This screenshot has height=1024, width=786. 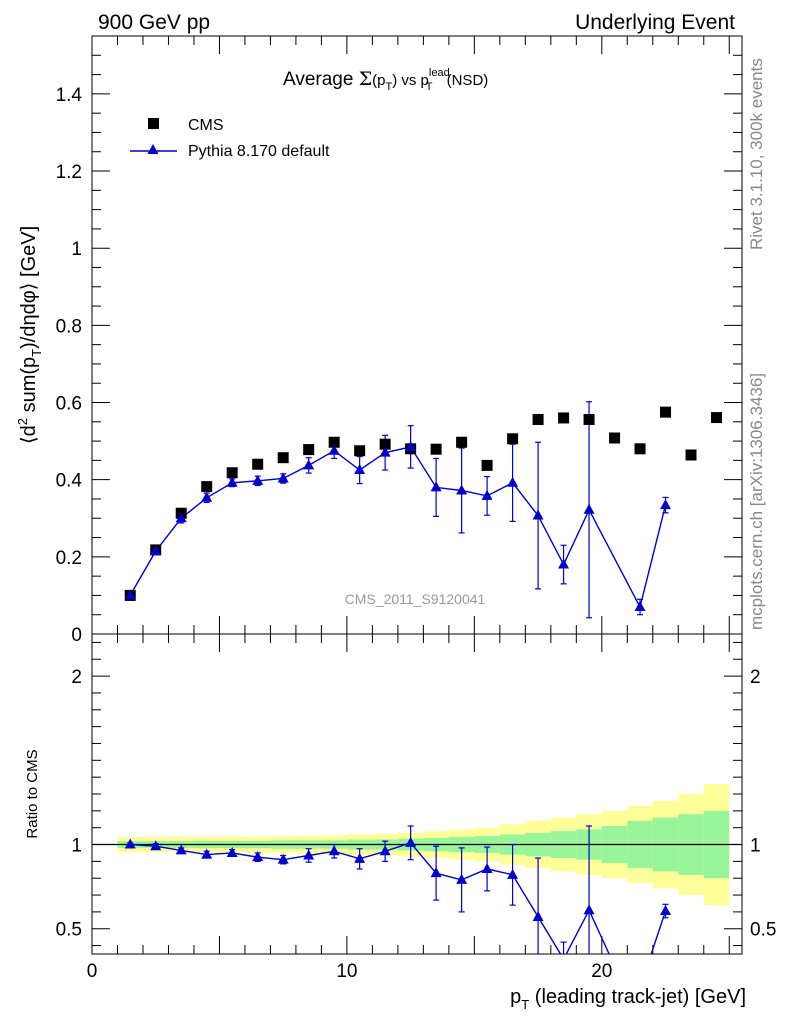 What do you see at coordinates (755, 846) in the screenshot?
I see `ratio-ytick-label-right: 1` at bounding box center [755, 846].